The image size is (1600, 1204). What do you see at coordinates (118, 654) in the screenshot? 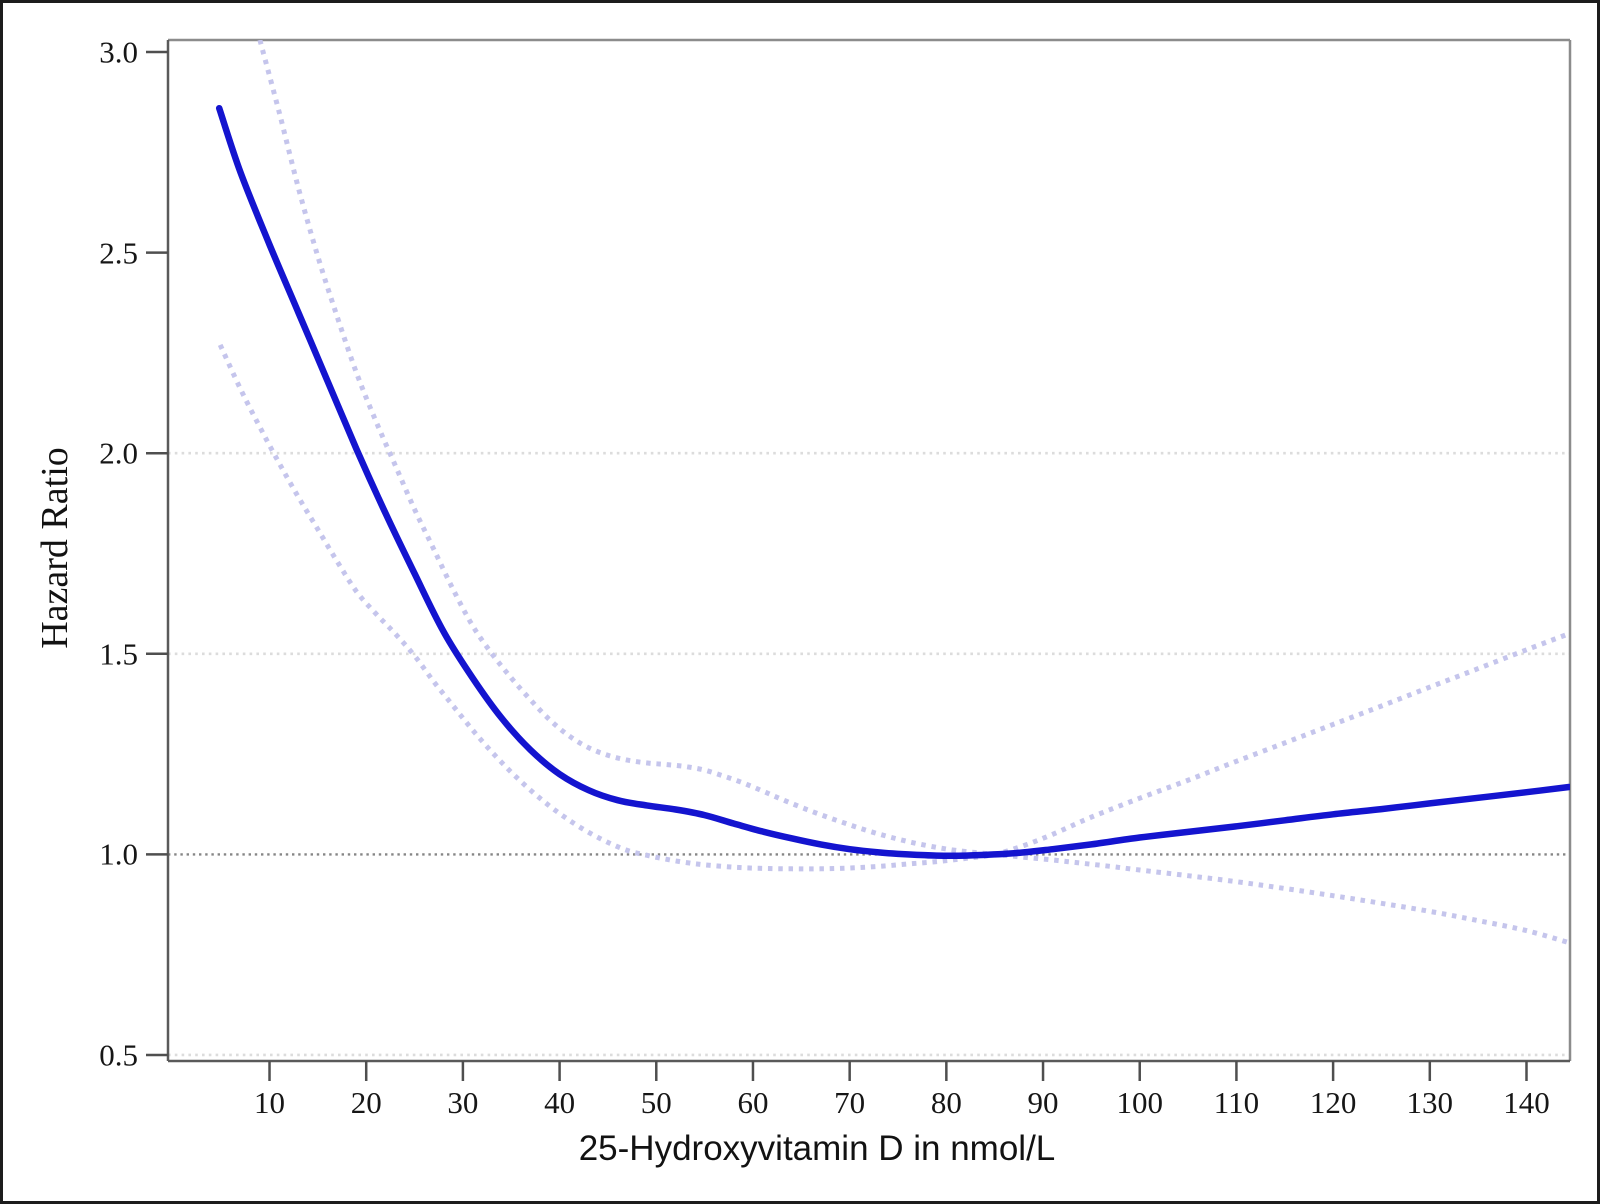
I see `y-tick-label: 1.5` at bounding box center [118, 654].